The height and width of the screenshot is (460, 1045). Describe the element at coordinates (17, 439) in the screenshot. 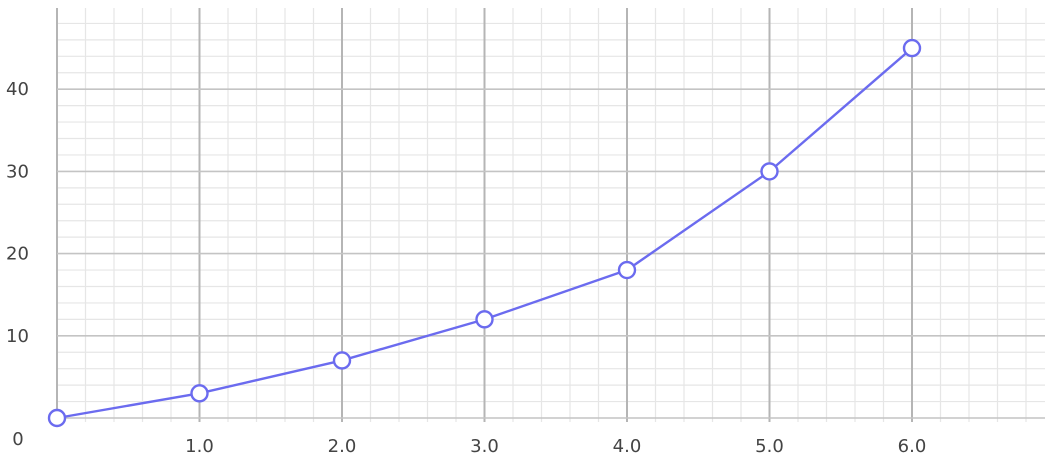

I see `x-tick-label: 0` at that location.